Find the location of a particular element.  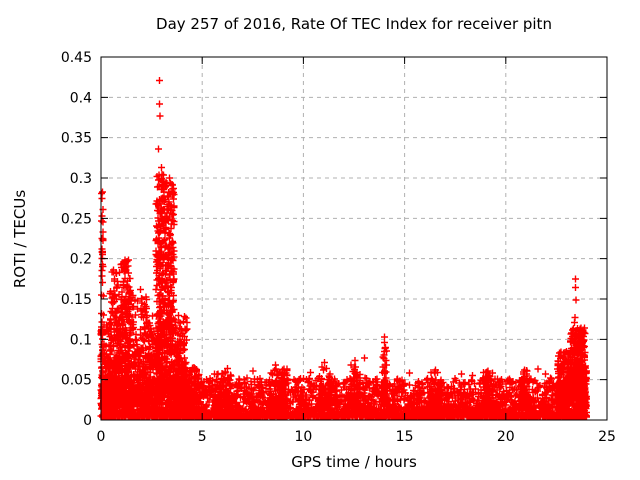

y-tick-label: 0.1 is located at coordinates (81, 340).